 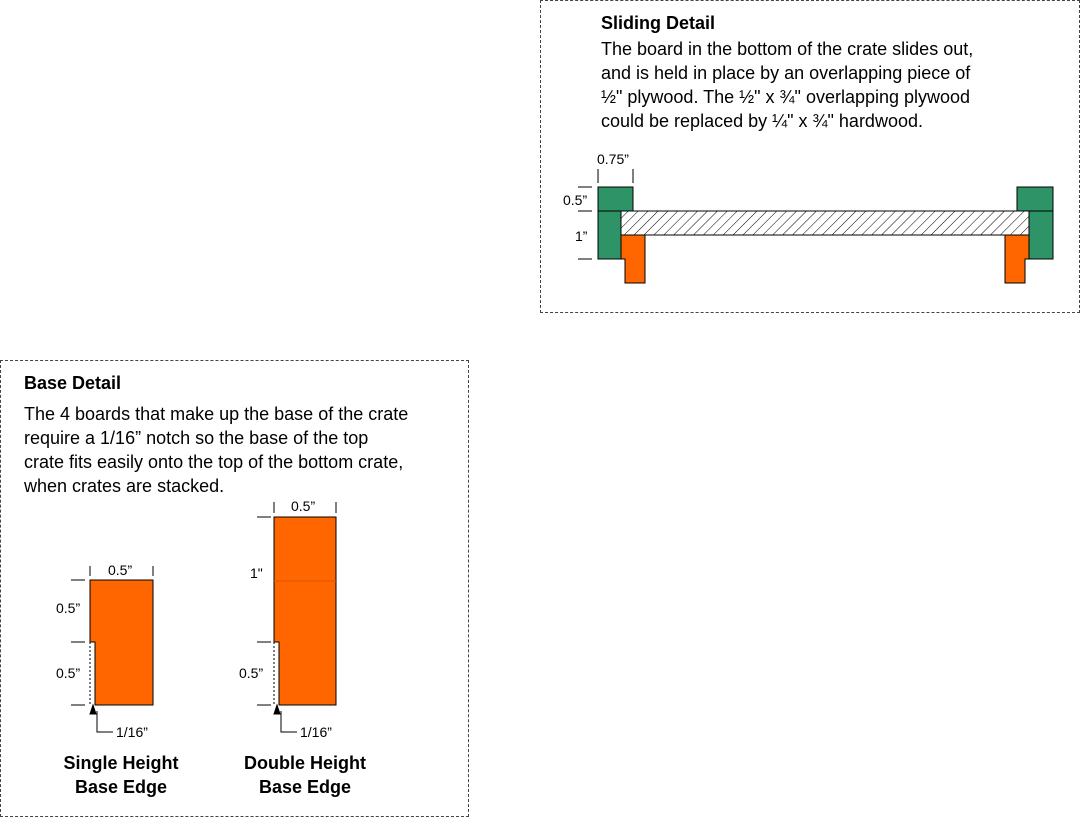 What do you see at coordinates (93, 709) in the screenshot?
I see `single-notch-arrow` at bounding box center [93, 709].